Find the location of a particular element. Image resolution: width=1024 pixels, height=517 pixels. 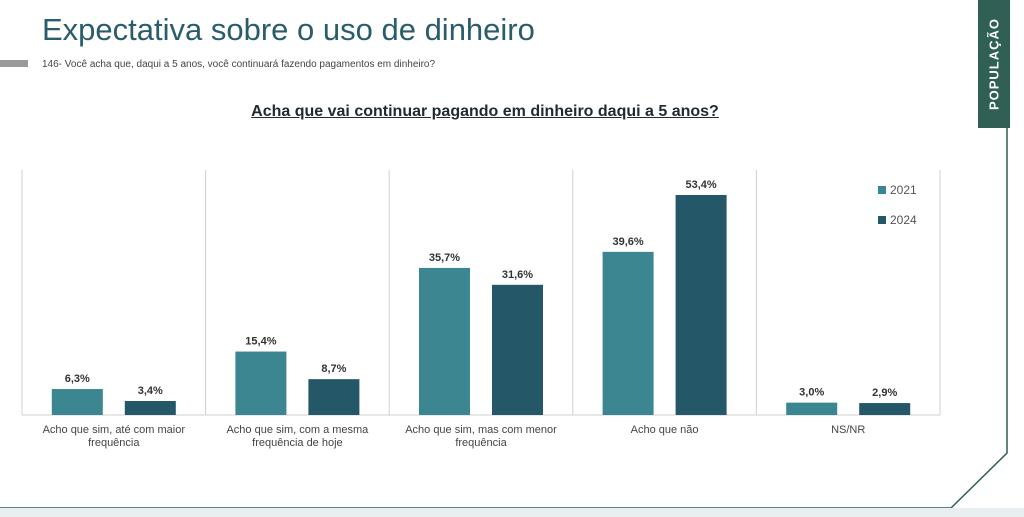

data-label: 39,6% is located at coordinates (627, 242).